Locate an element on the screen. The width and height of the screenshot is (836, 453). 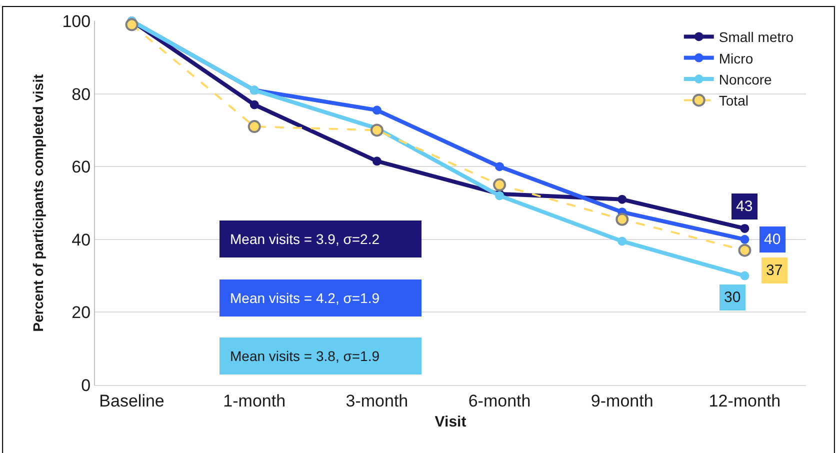
picture-note-box: Mean visits = 3.8, σ=1.9 is located at coordinates (321, 356).